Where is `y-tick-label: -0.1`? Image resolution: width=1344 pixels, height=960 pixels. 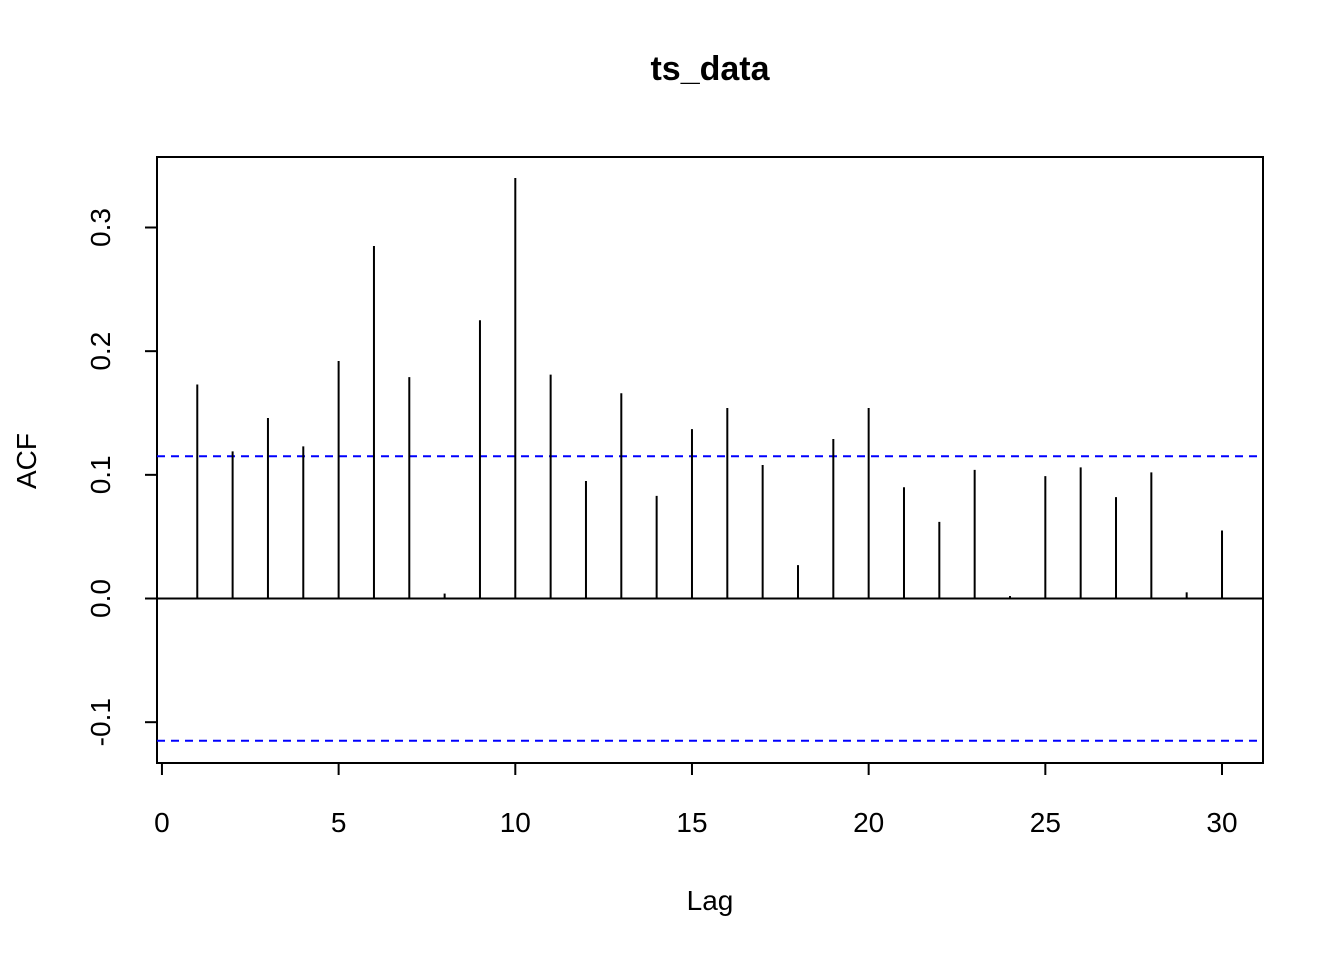 y-tick-label: -0.1 is located at coordinates (100, 722).